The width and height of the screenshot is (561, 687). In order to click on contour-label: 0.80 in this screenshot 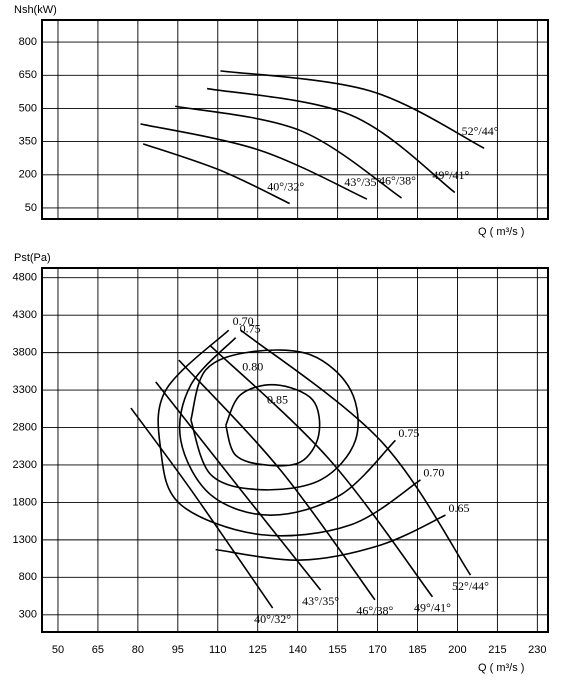, I will do `click(252, 367)`.